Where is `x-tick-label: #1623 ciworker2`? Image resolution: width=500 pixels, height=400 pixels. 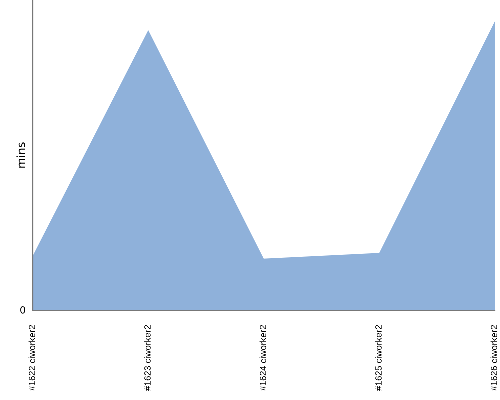 x-tick-label: #1623 ciworker2 is located at coordinates (147, 358).